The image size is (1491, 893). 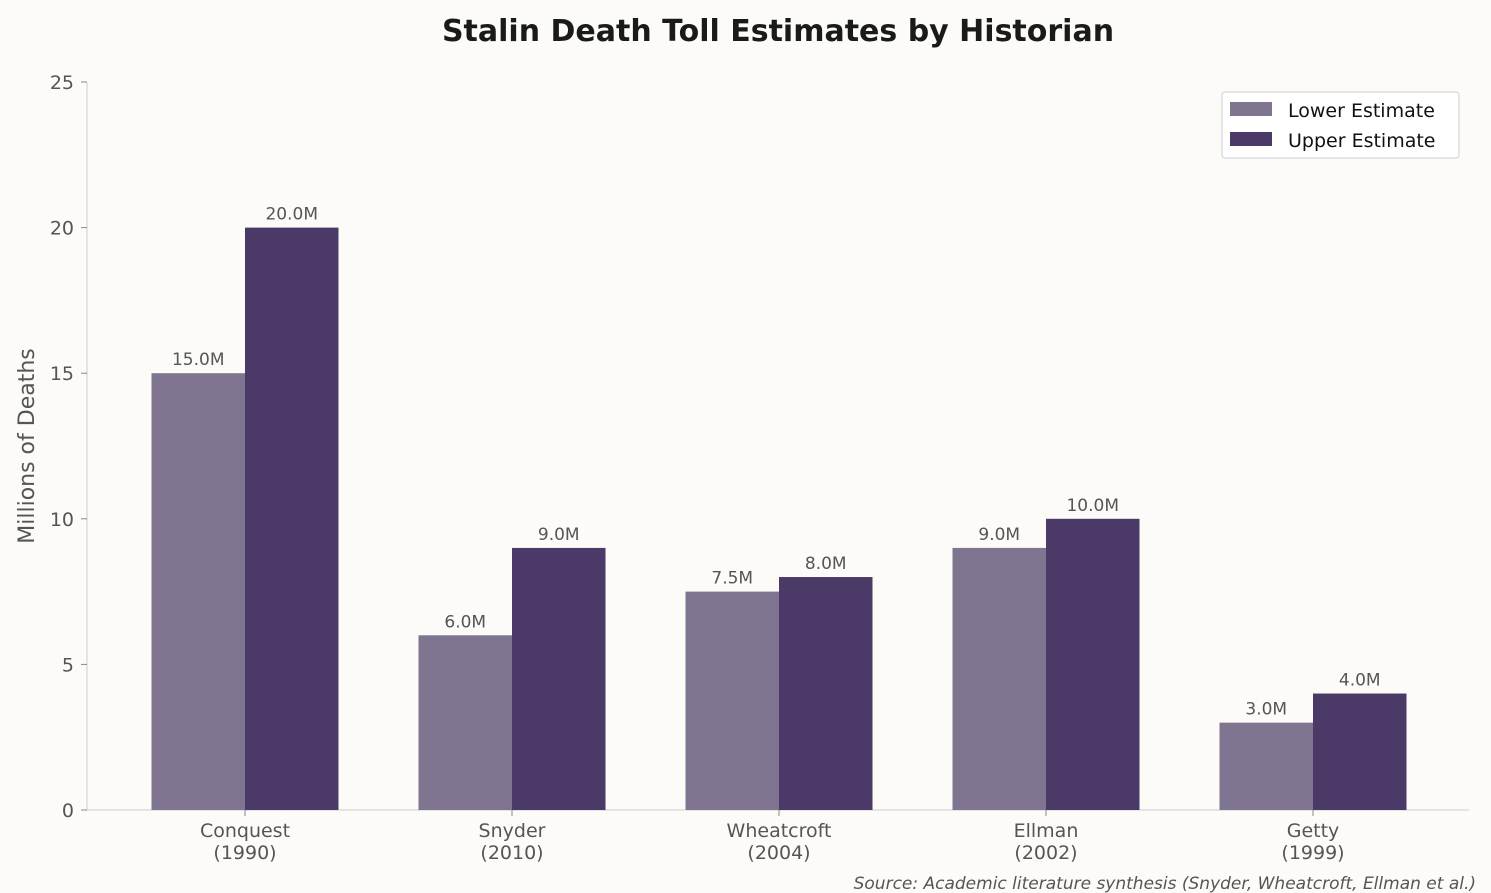 What do you see at coordinates (778, 853) in the screenshot?
I see `x-tick-label-year: (2004)` at bounding box center [778, 853].